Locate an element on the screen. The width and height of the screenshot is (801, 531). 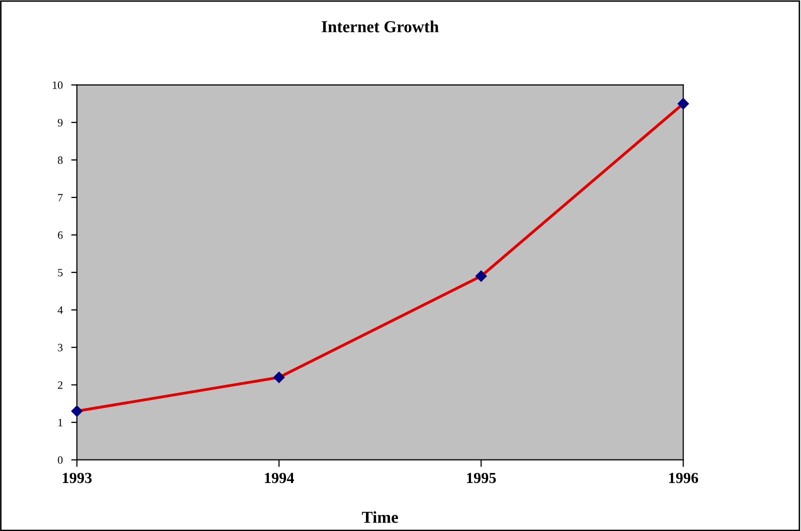
y-tick-label: 4 is located at coordinates (60, 310).